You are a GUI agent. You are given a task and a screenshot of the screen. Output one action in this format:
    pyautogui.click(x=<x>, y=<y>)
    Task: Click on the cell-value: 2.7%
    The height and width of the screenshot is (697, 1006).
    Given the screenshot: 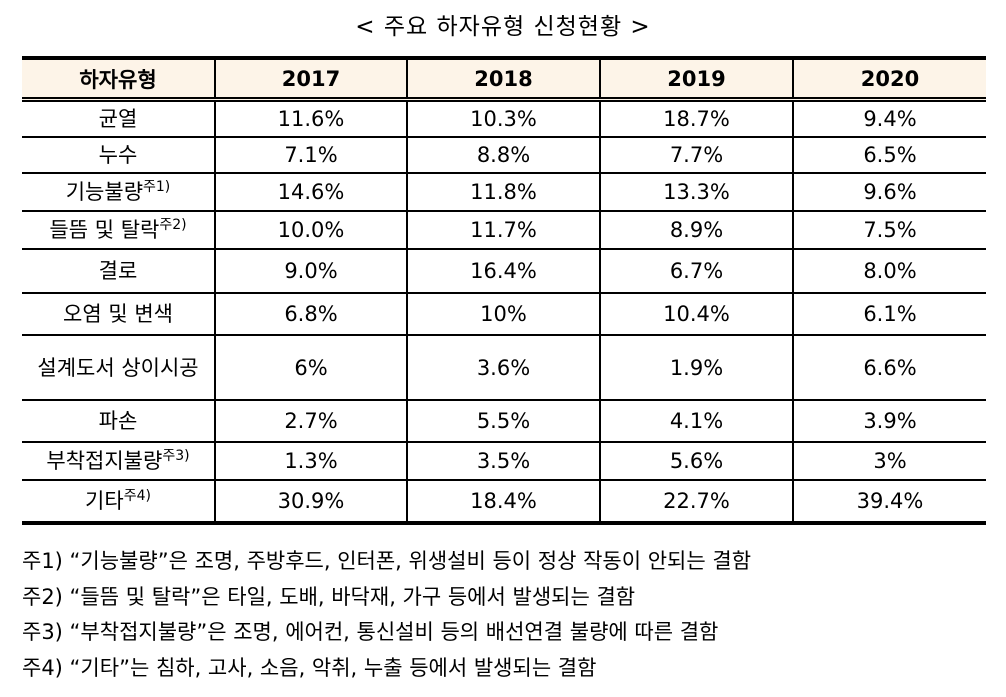 What is the action you would take?
    pyautogui.click(x=311, y=421)
    